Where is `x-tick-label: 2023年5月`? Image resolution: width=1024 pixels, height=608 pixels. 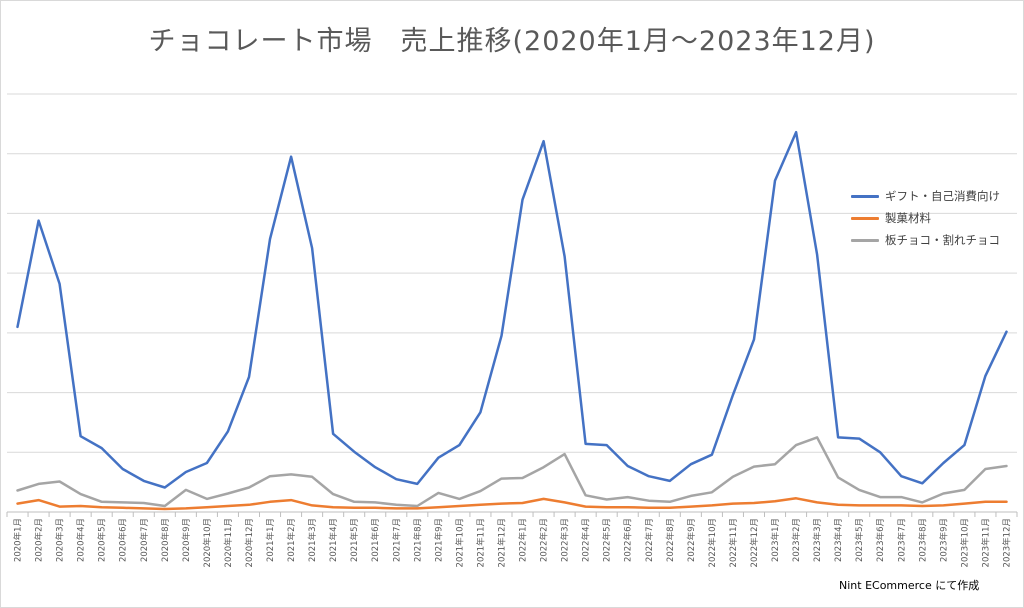 x-tick-label: 2023年5月 is located at coordinates (859, 540).